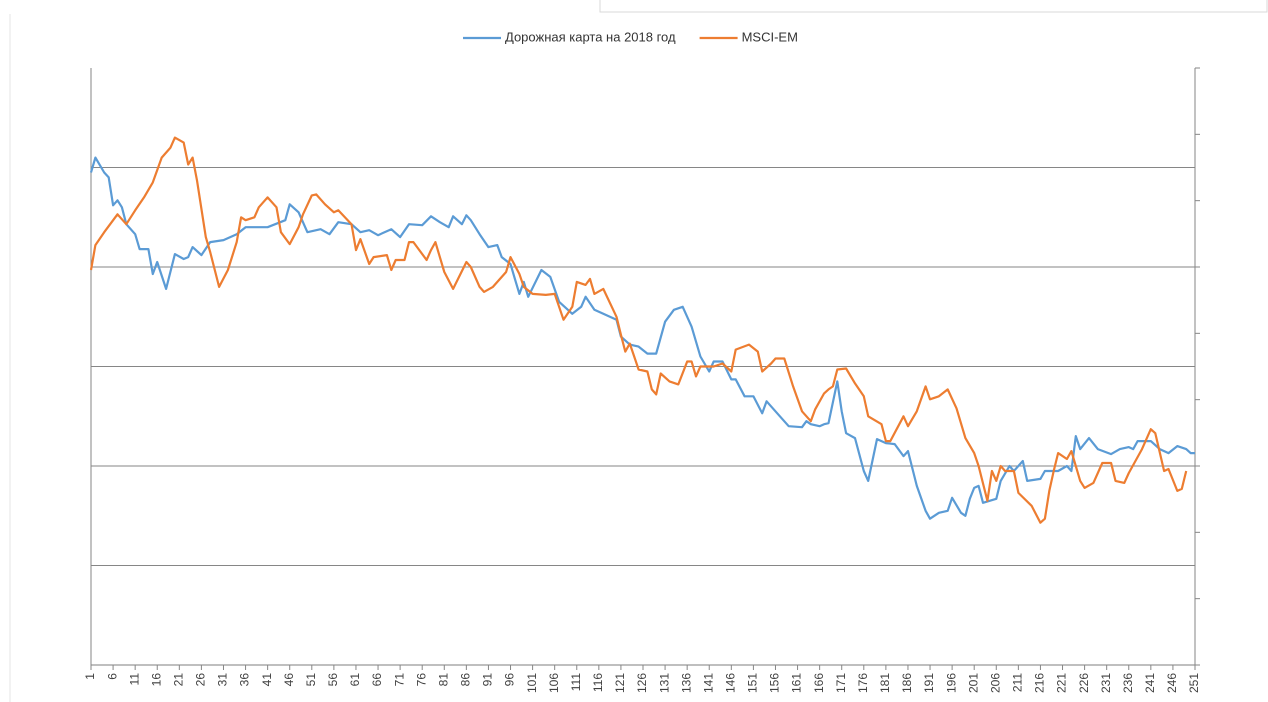 Image resolution: width=1268 pixels, height=702 pixels. Describe the element at coordinates (1018, 682) in the screenshot. I see `x-tick-label: 211` at that location.